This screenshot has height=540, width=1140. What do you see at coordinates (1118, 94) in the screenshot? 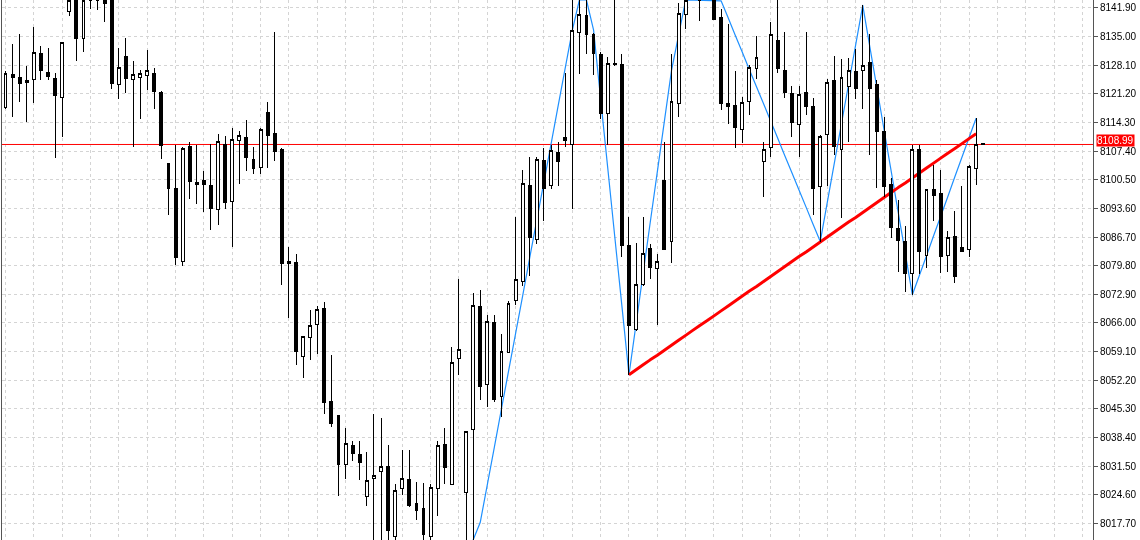
I see `y-tick-label: 8121.20` at bounding box center [1118, 94].